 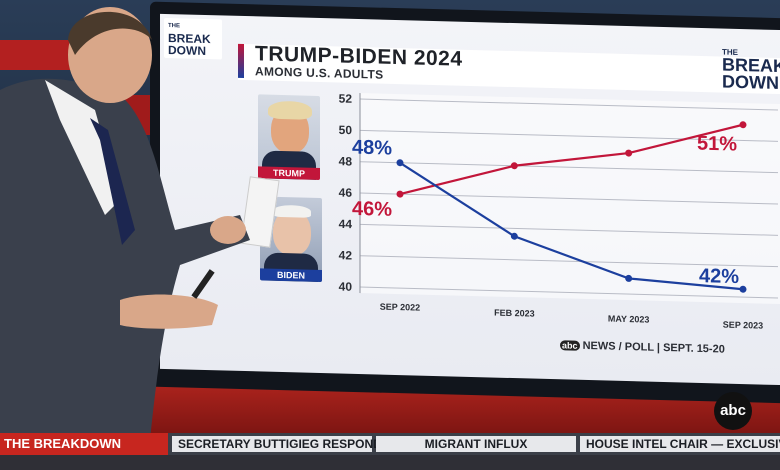 What do you see at coordinates (346, 255) in the screenshot?
I see `y-tick-label: 42` at bounding box center [346, 255].